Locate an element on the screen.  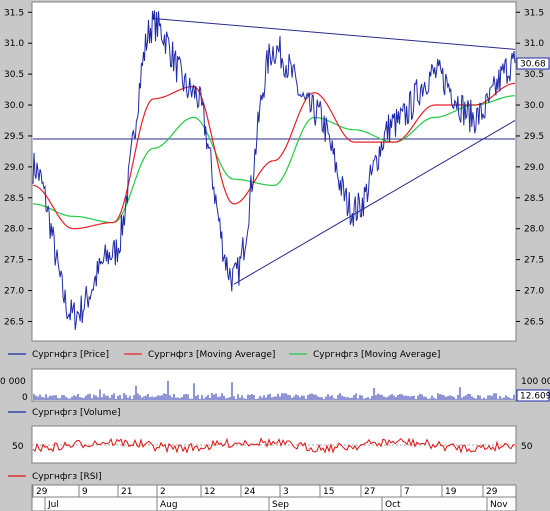
y-tick-label-right: 26.5 is located at coordinates (534, 322).